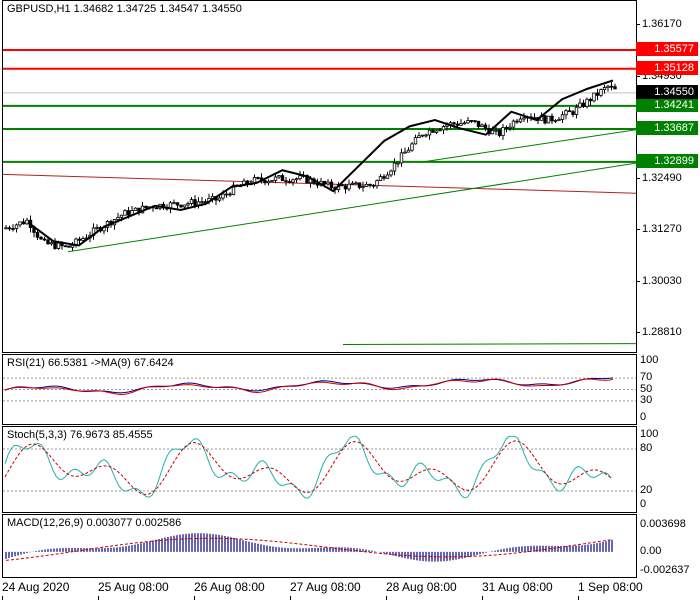 The image size is (700, 600). I want to click on time-axis-label: 27 Aug 08:00, so click(325, 587).